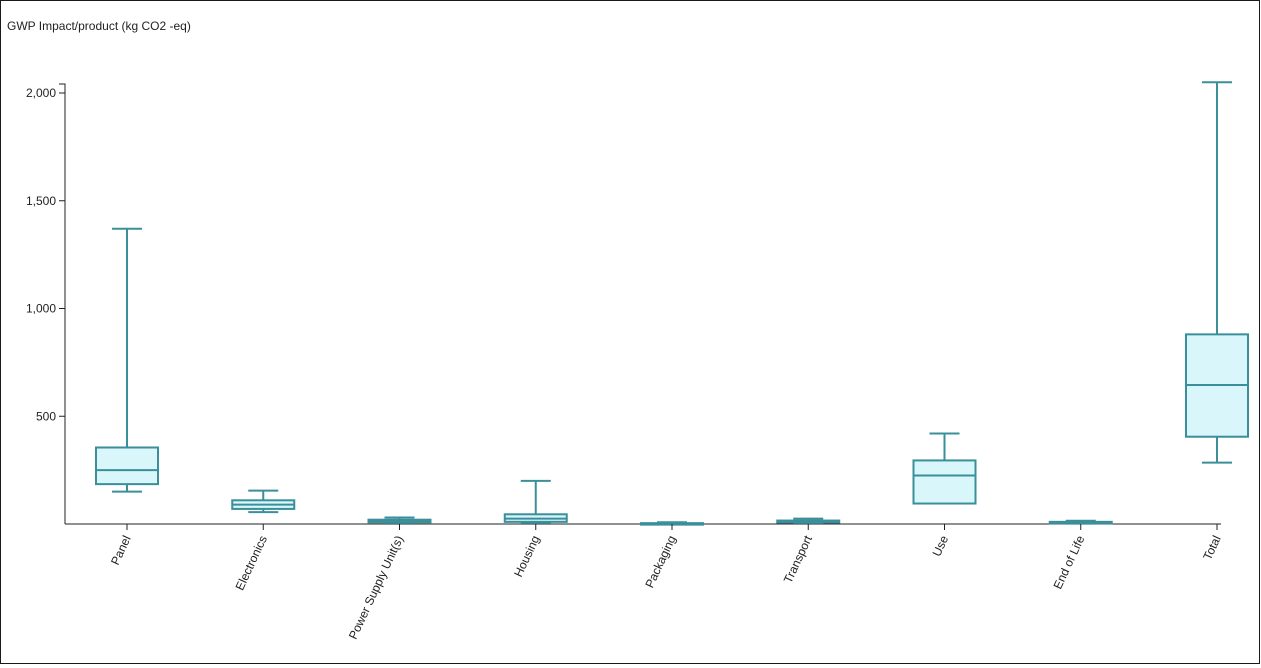  I want to click on x-tick-label: Transport, so click(798, 559).